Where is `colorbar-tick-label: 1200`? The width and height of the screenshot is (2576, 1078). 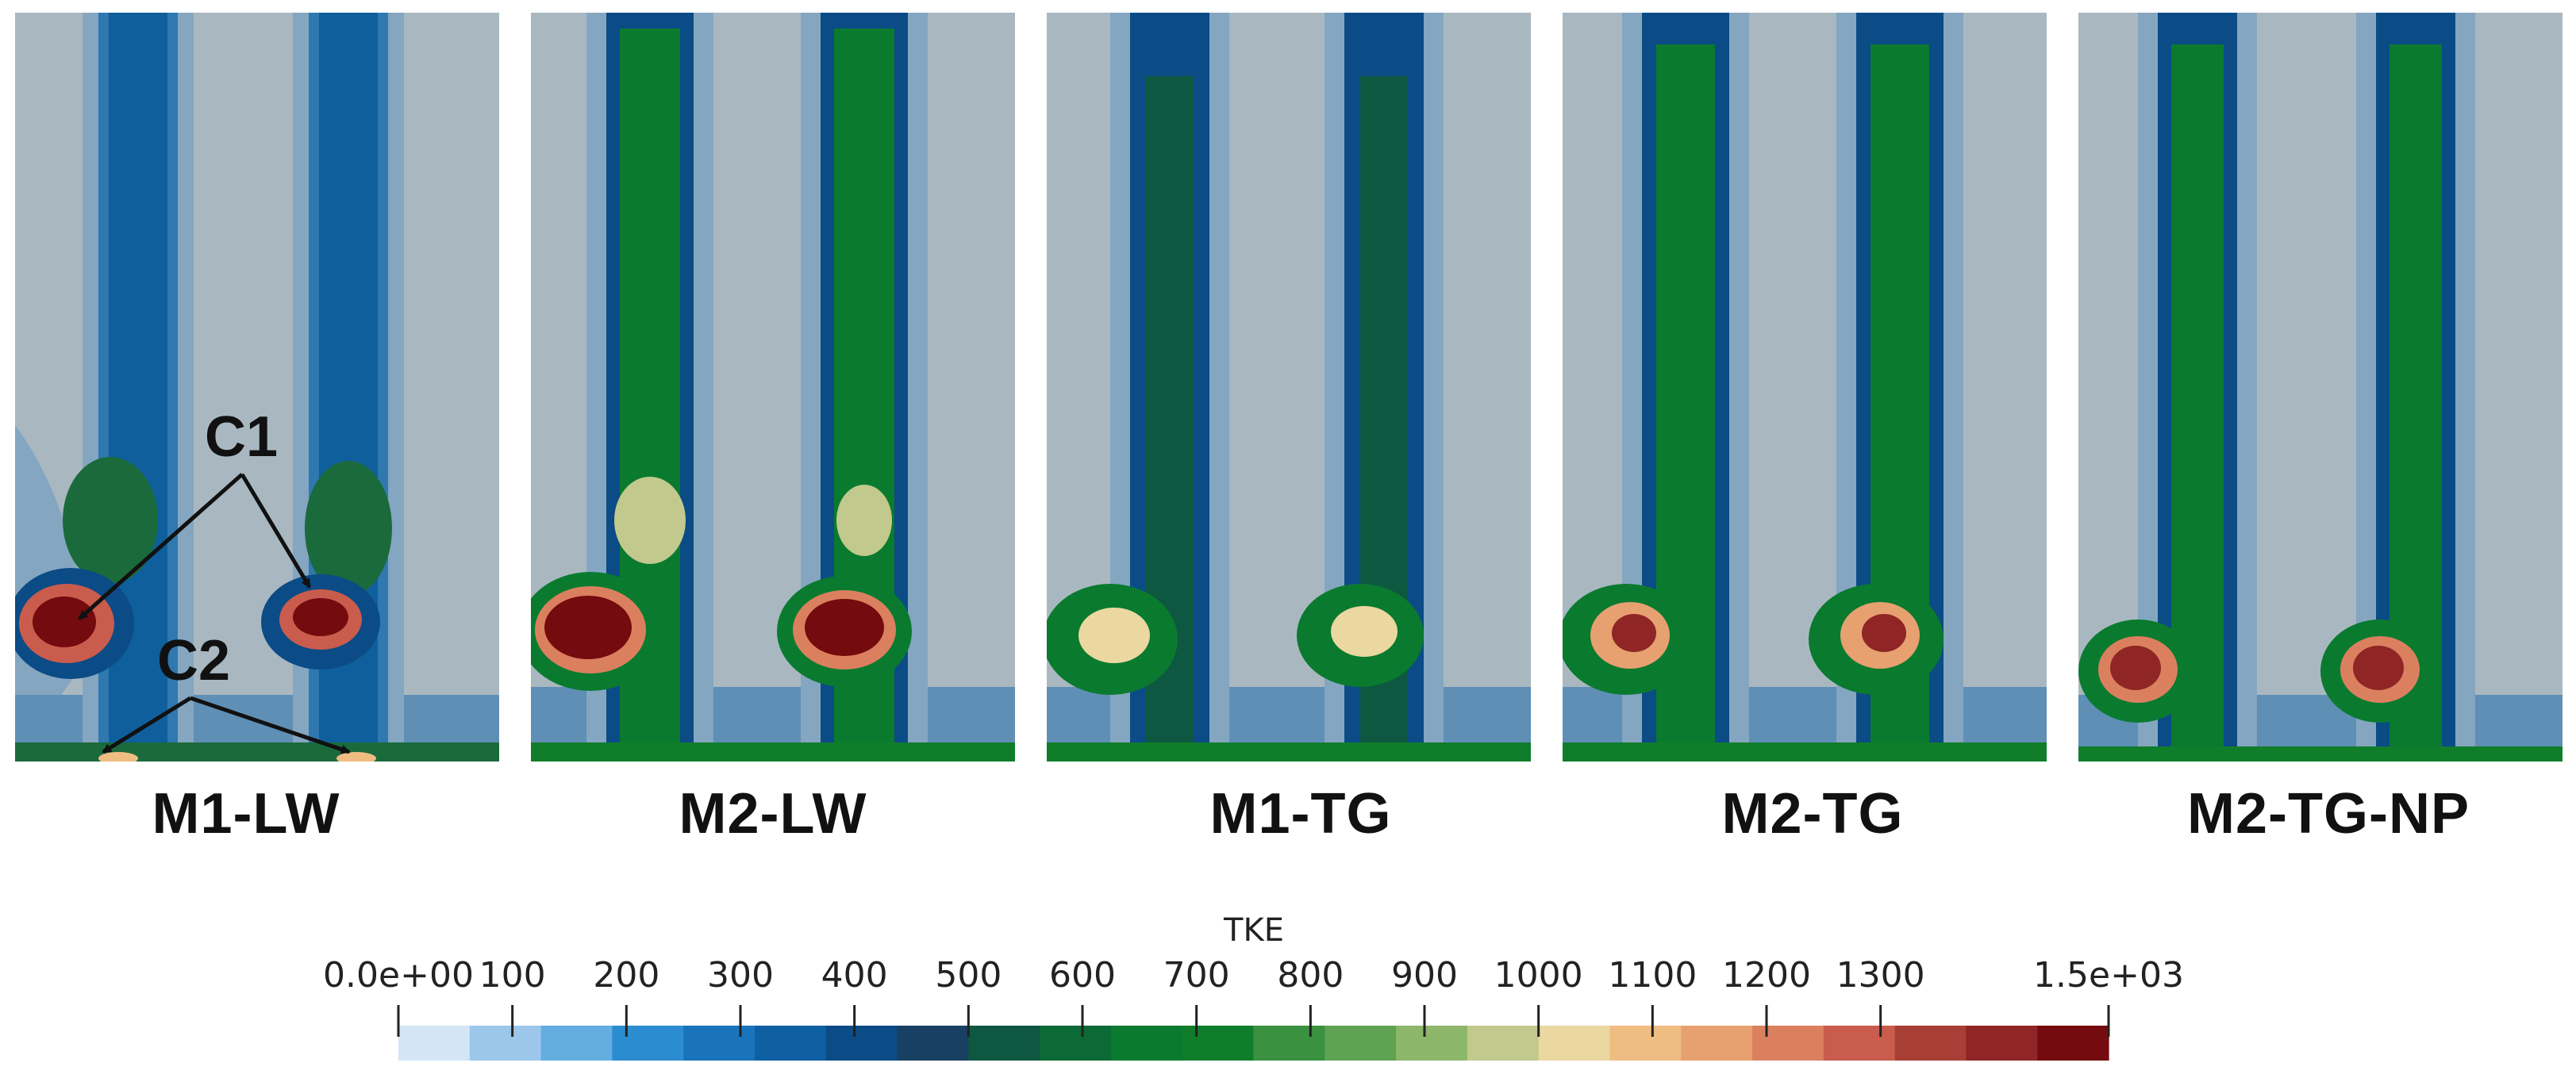 colorbar-tick-label: 1200 is located at coordinates (1767, 975).